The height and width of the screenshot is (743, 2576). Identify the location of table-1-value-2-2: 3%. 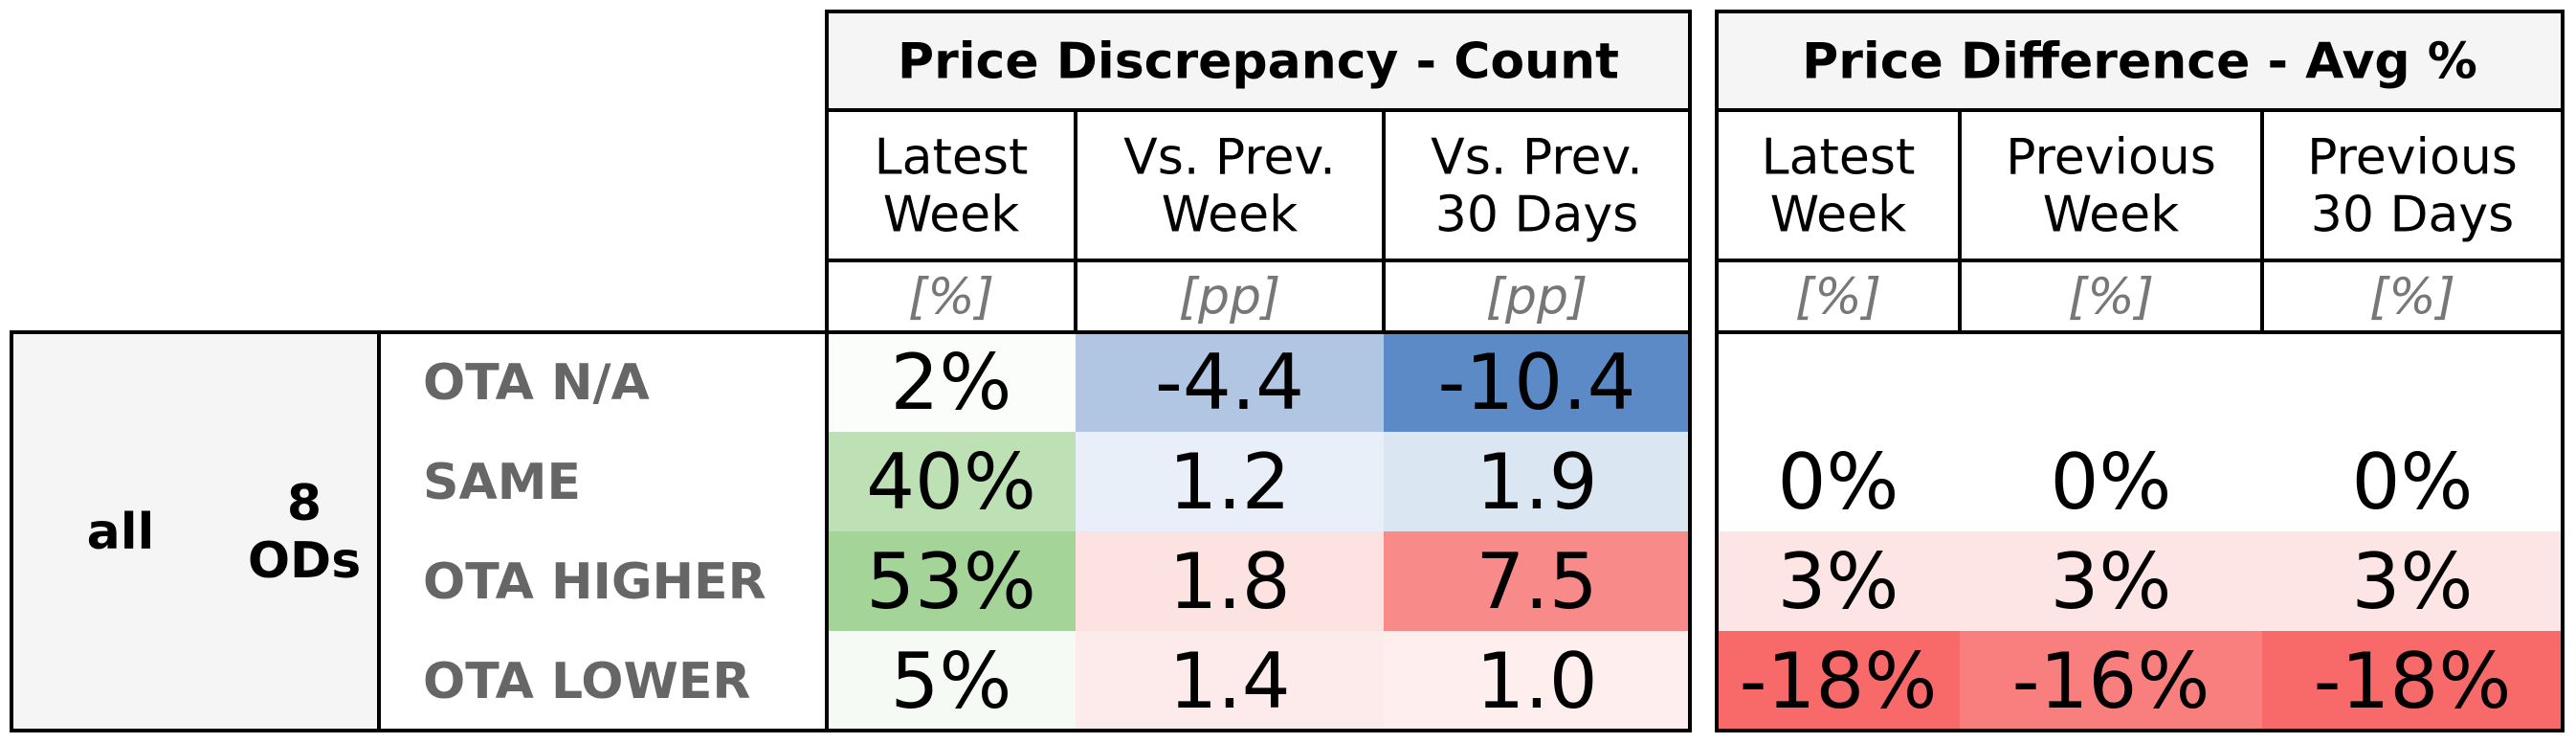
(2413, 581).